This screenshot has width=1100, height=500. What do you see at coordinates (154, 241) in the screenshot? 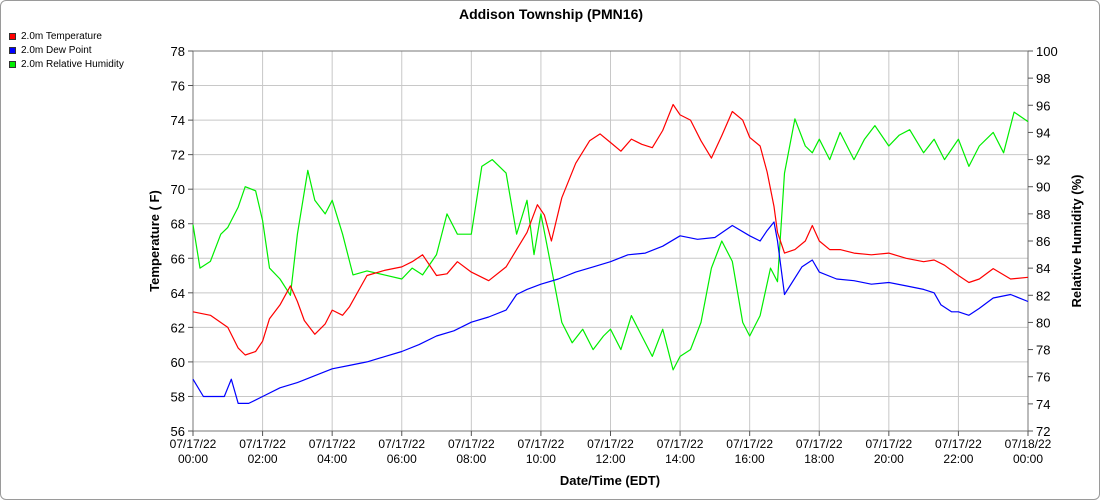
I see `y-axis-label: Temperature ( F)` at bounding box center [154, 241].